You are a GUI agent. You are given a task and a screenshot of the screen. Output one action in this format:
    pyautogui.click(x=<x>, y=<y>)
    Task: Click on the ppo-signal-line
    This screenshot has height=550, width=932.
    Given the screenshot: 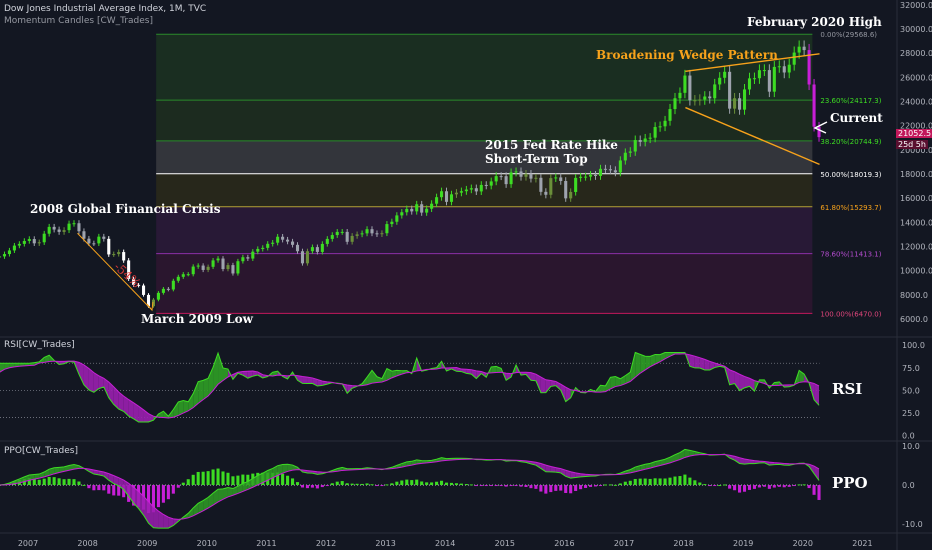 What is the action you would take?
    pyautogui.click(x=410, y=486)
    